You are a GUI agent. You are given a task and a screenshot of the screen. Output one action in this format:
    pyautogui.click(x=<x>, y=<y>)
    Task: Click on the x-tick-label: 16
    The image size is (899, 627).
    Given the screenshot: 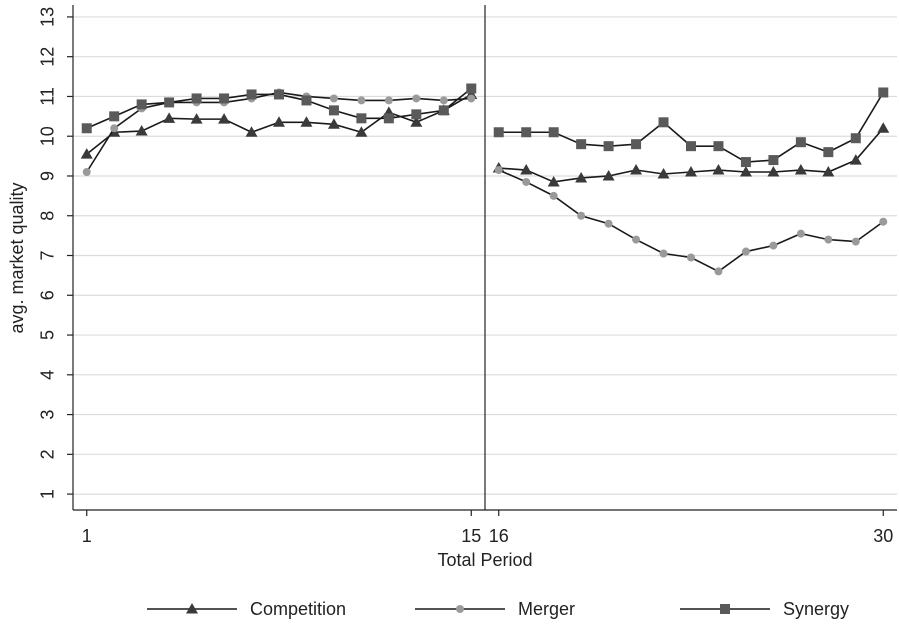 What is the action you would take?
    pyautogui.click(x=499, y=536)
    